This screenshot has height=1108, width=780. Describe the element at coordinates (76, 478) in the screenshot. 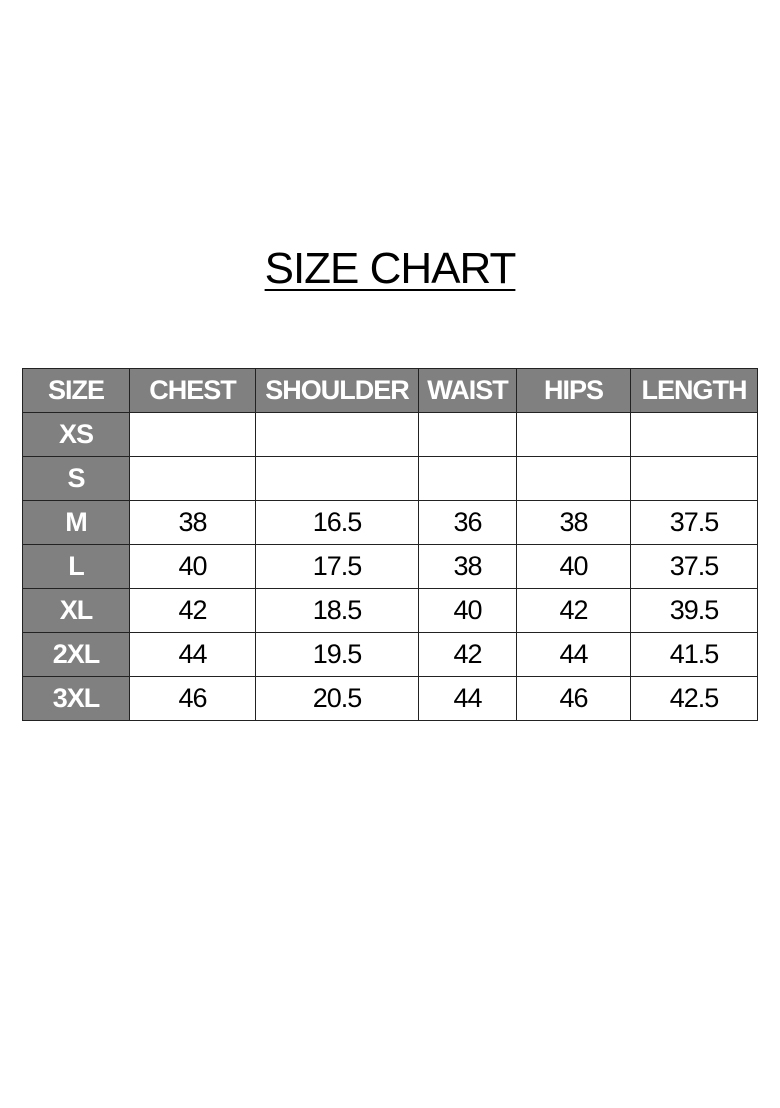

I see `size-label: S` at that location.